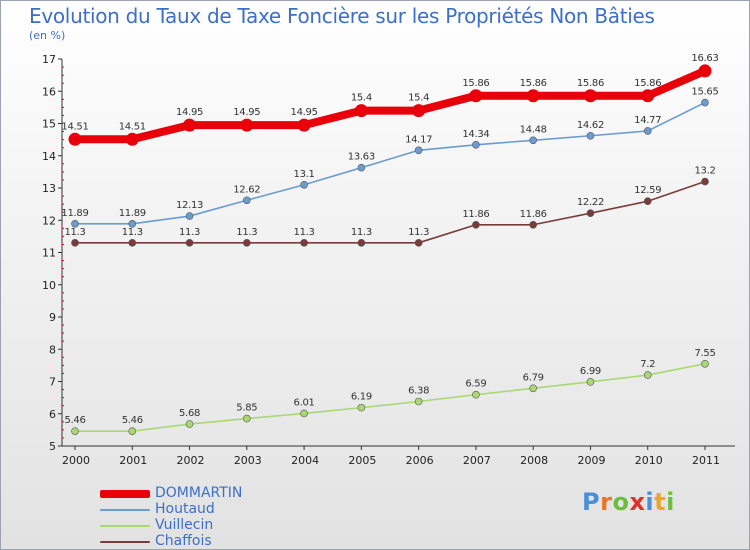 Image resolution: width=750 pixels, height=550 pixels. Describe the element at coordinates (418, 390) in the screenshot. I see `data-label: 6.38` at that location.